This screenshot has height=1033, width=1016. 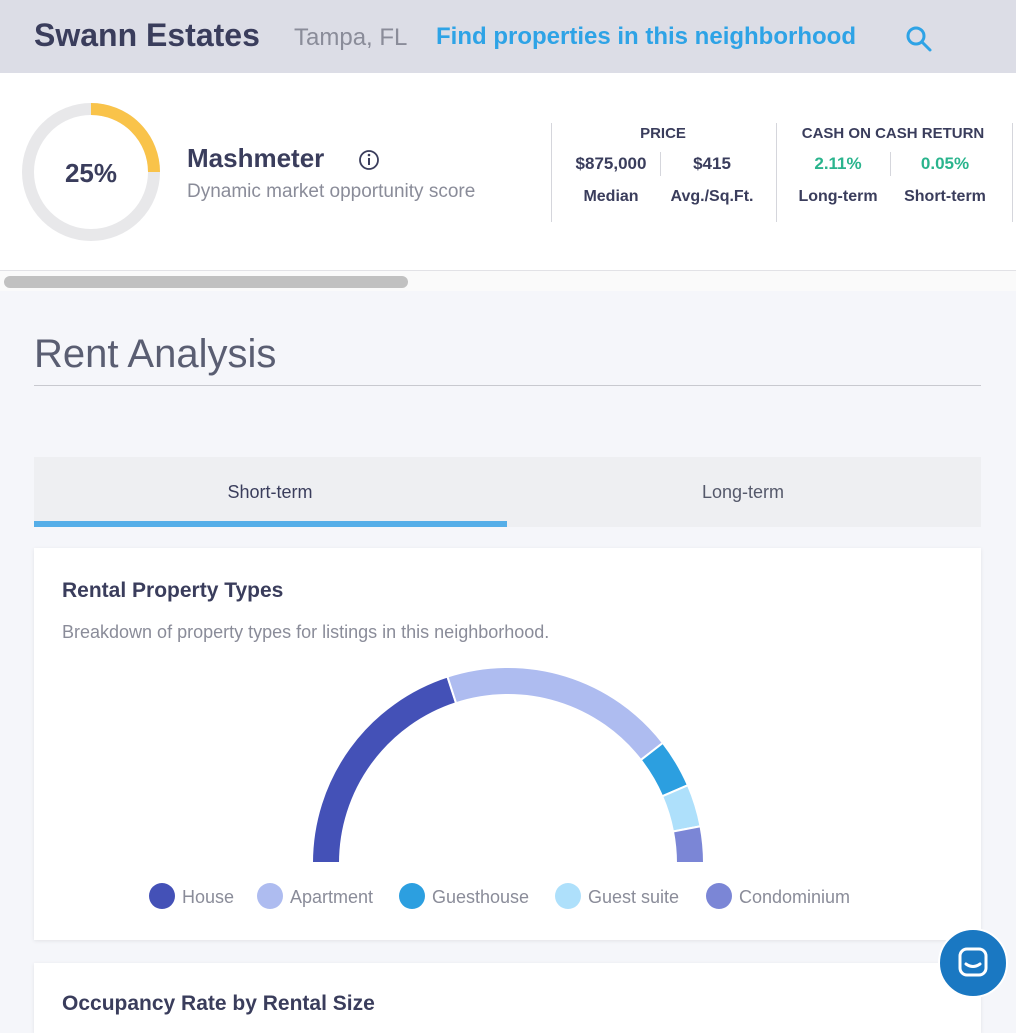 What do you see at coordinates (331, 191) in the screenshot?
I see `mashmeter-subtitle: Dynamic market opportunity score` at bounding box center [331, 191].